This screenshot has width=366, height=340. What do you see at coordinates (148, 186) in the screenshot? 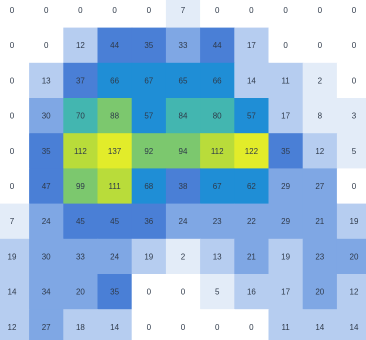
I see `cell-value-label: 68` at bounding box center [148, 186].